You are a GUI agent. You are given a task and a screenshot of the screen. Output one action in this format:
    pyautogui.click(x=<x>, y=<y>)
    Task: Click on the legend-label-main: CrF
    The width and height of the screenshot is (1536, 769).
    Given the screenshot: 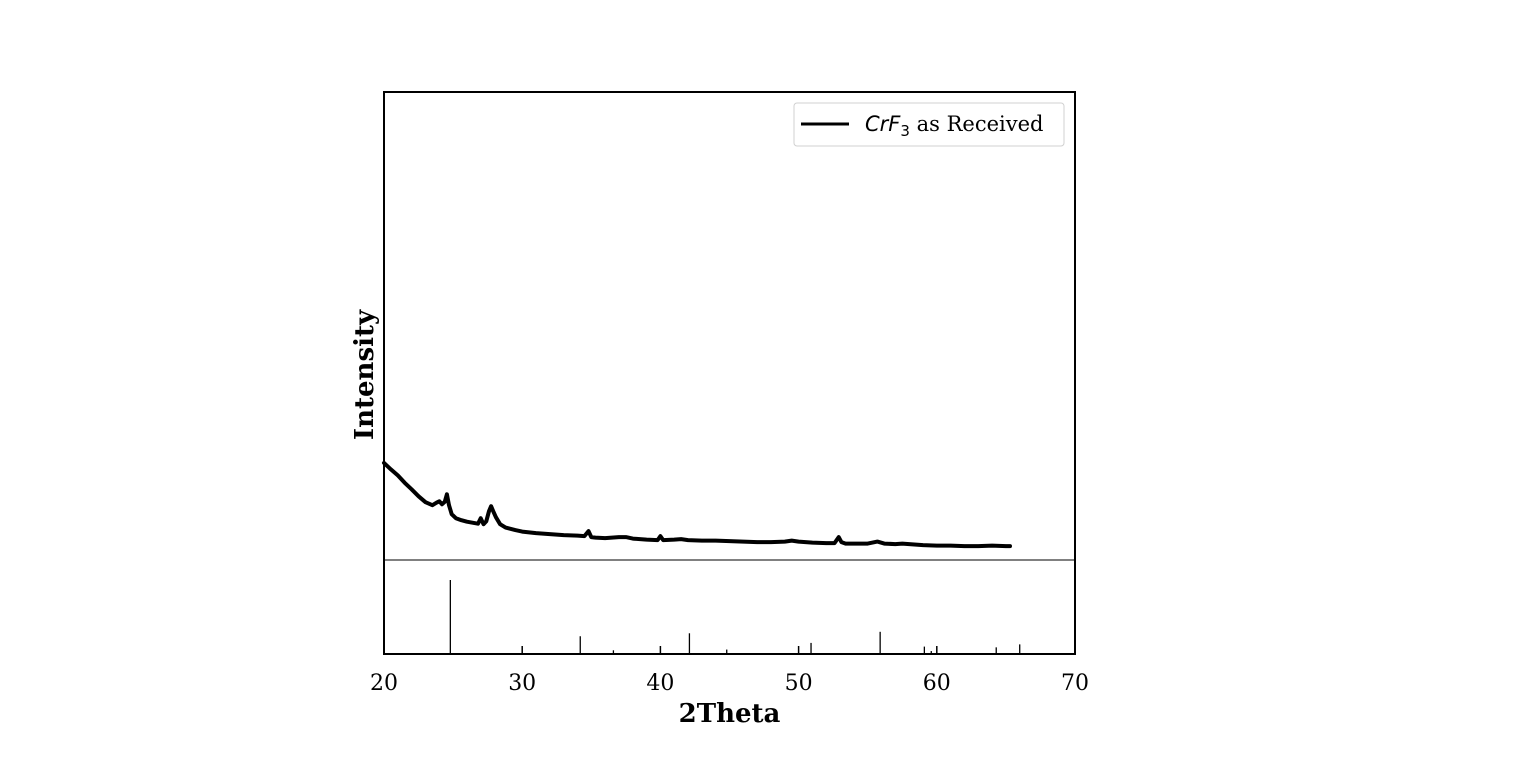 What is the action you would take?
    pyautogui.click(x=883, y=124)
    